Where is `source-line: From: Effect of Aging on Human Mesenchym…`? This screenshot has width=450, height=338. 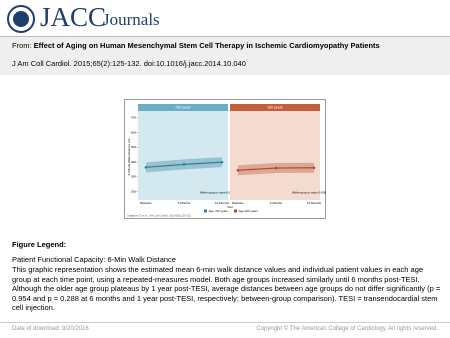
source-line: From: Effect of Aging on Human Mesenchym… is located at coordinates (196, 45).